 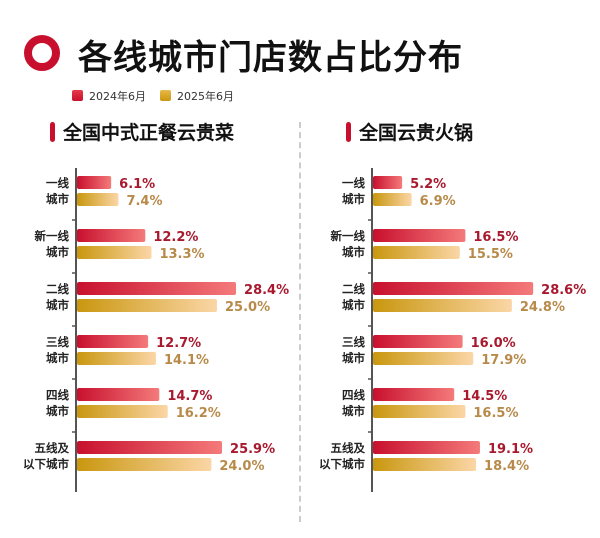 What do you see at coordinates (510, 449) in the screenshot?
I see `data-label: 19.1%` at bounding box center [510, 449].